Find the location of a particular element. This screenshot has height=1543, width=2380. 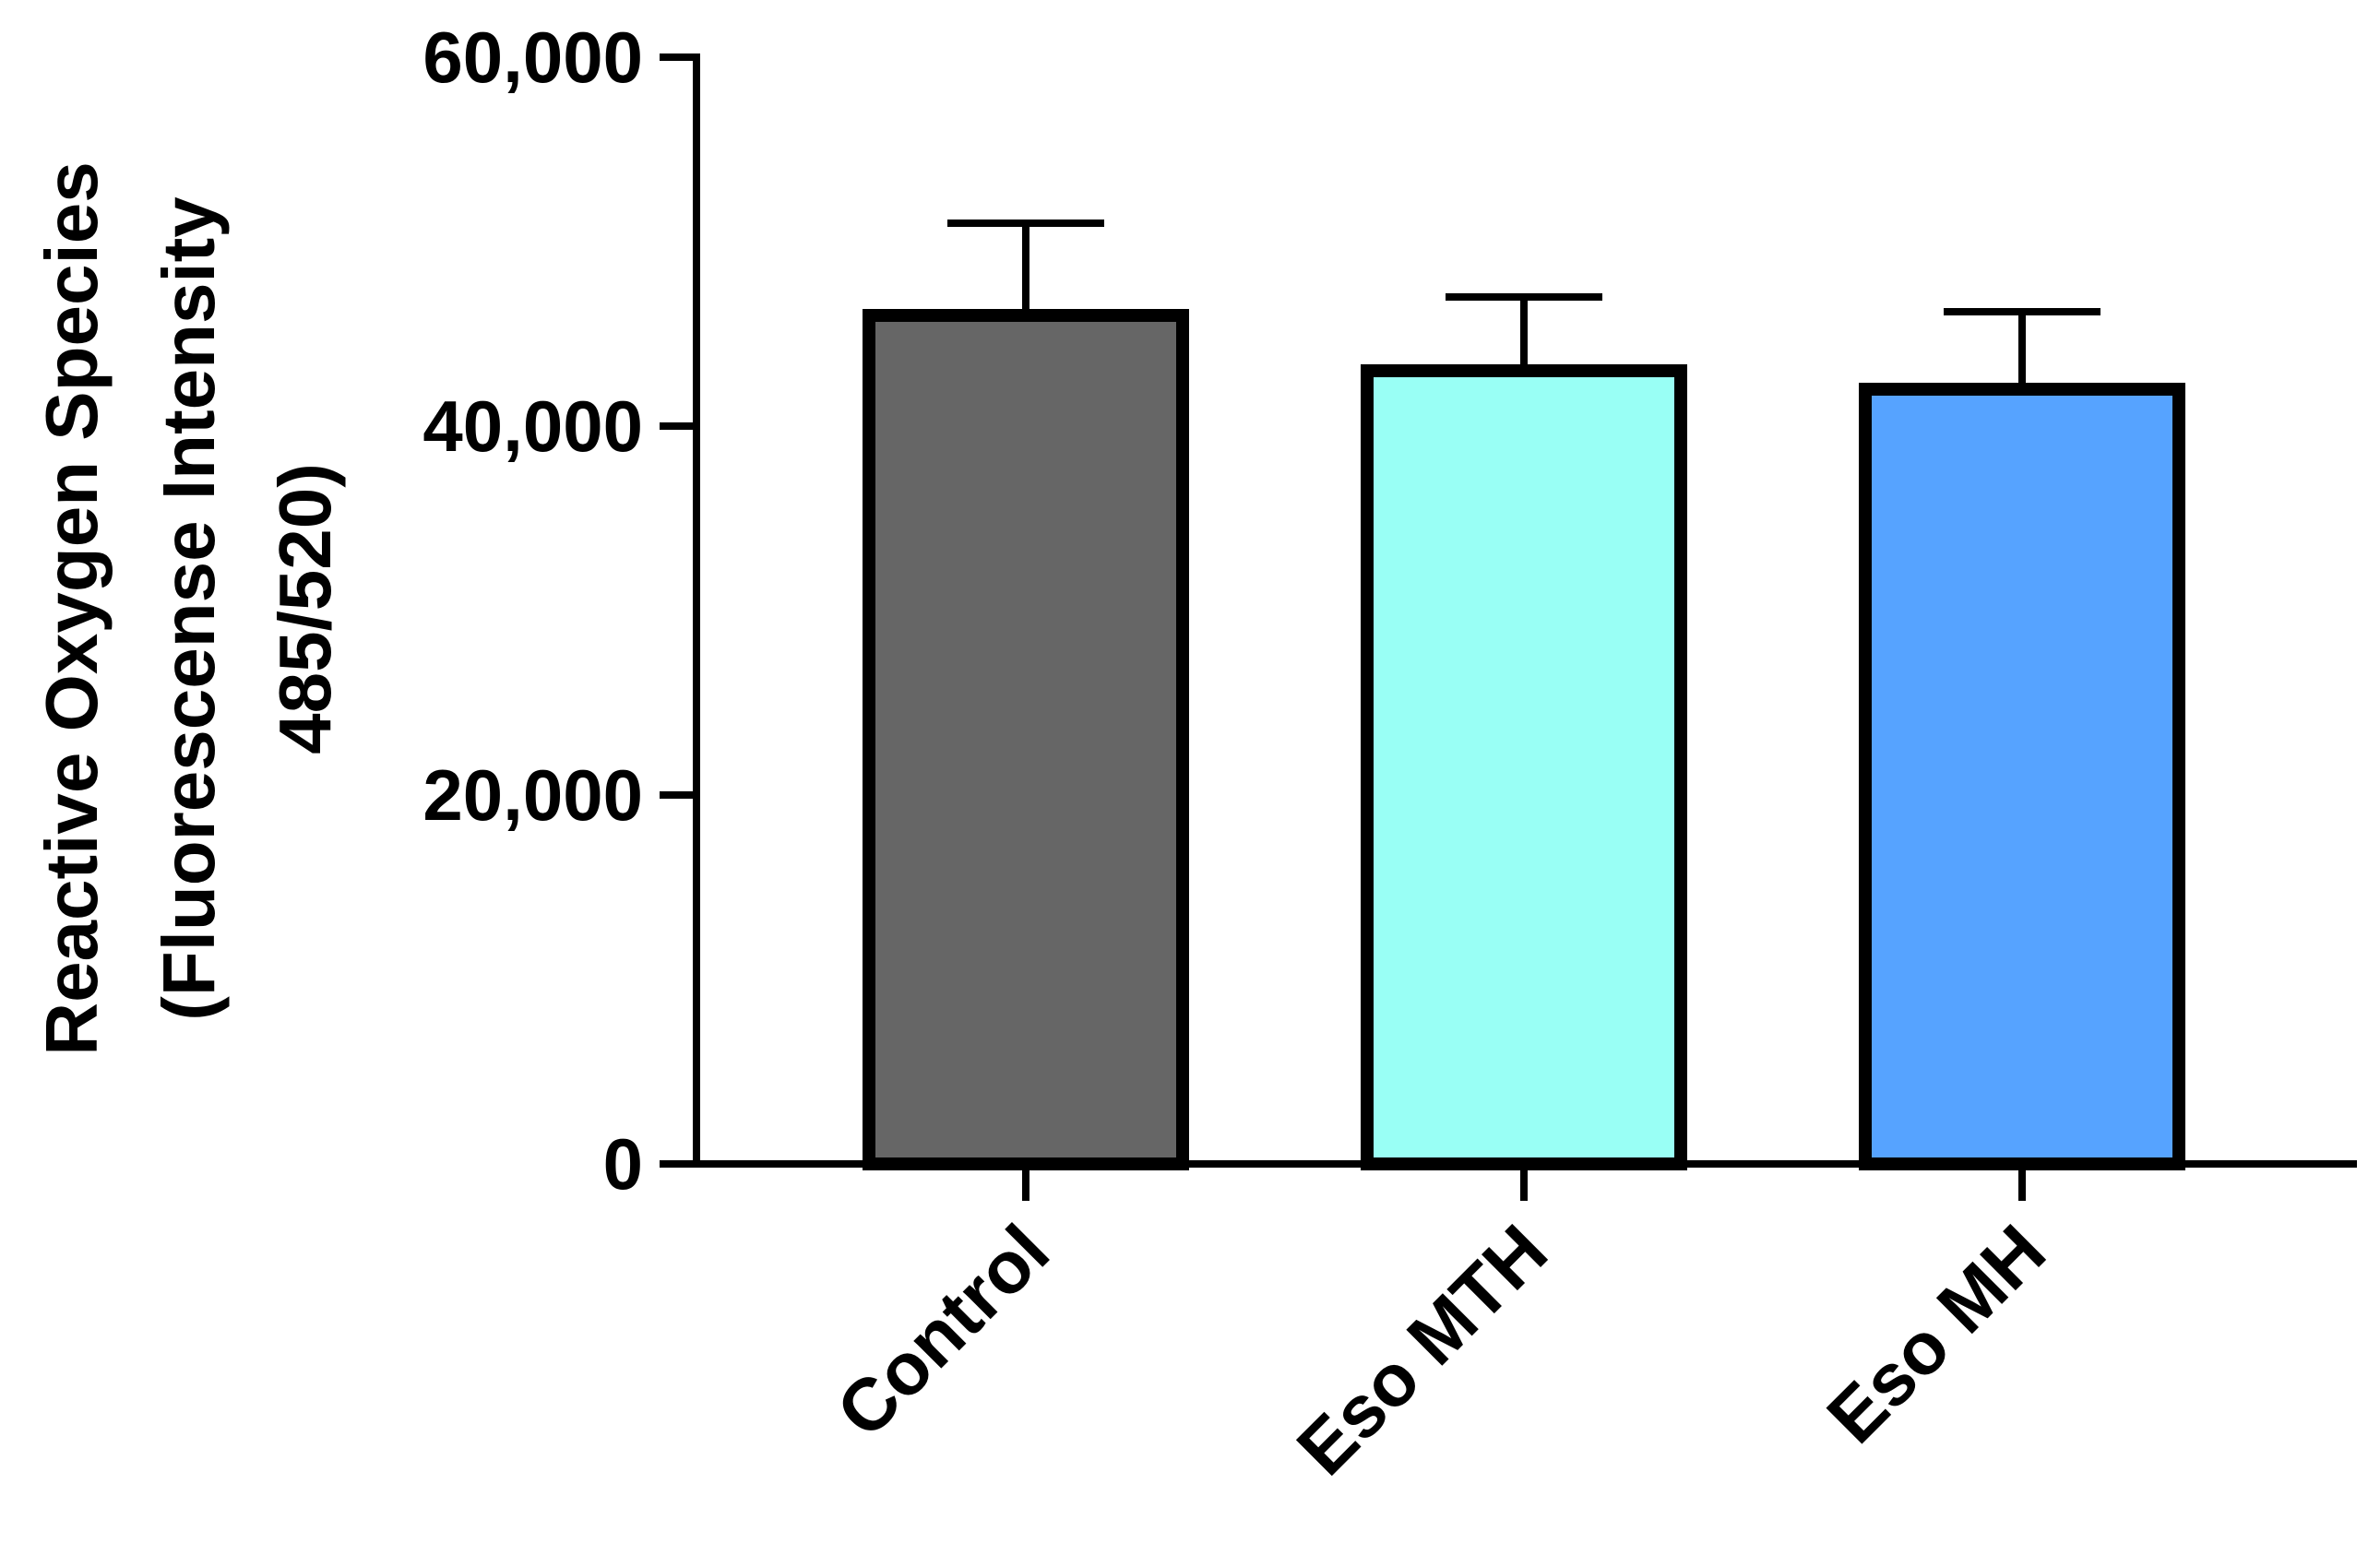

y-axis-title-line-2: (Fluorescense Intensity is located at coordinates (189, 608).